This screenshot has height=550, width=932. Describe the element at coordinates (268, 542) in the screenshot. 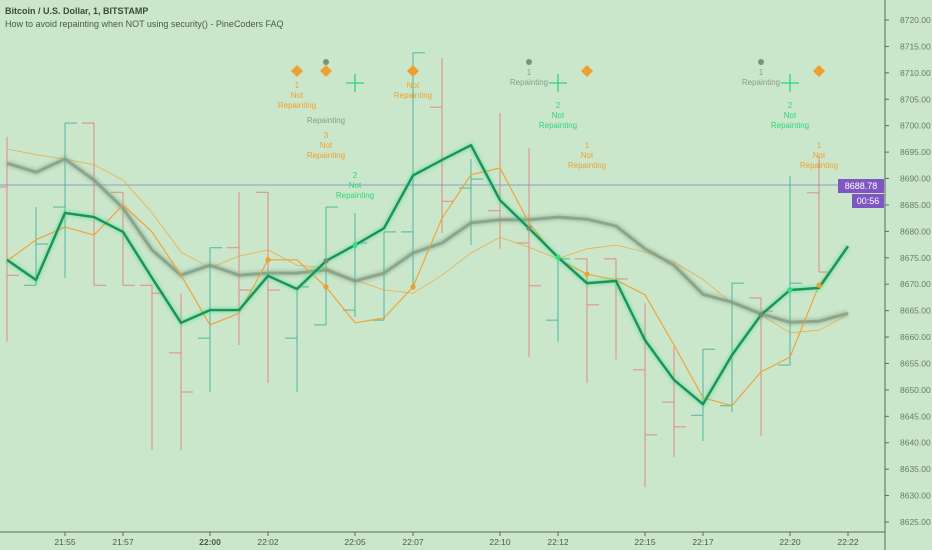

I see `time-tick-label: 22:02` at that location.